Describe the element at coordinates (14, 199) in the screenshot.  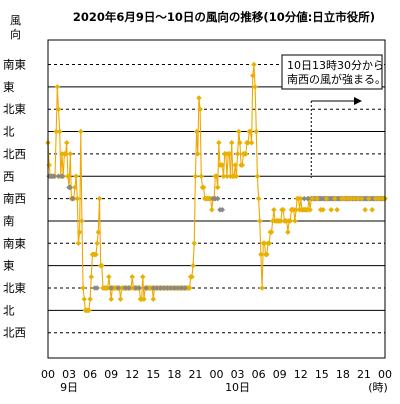
I see `y-tick-label: 南西` at that location.